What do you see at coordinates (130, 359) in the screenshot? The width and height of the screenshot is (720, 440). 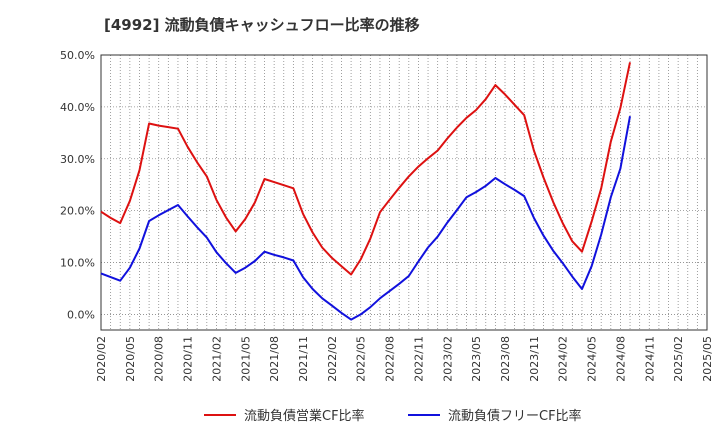 I see `x-tick-label: 2020/05` at bounding box center [130, 359].